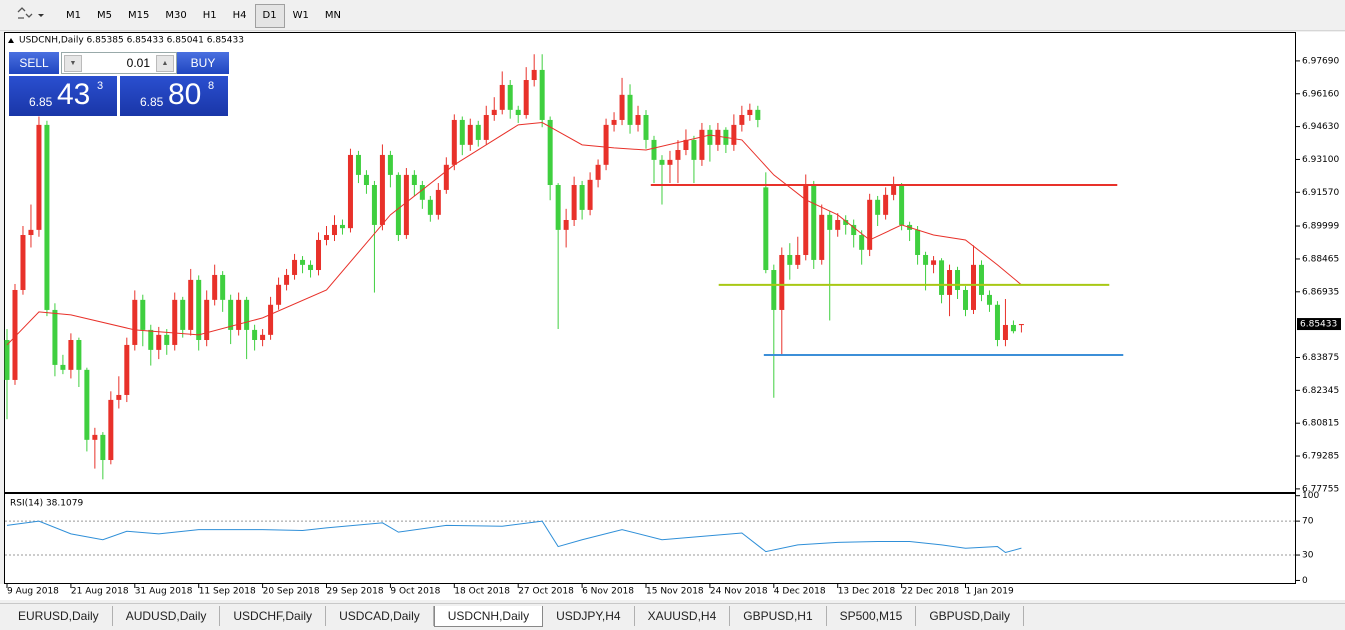 Image resolution: width=1345 pixels, height=630 pixels. Describe the element at coordinates (1305, 581) in the screenshot. I see `y-tick-label: 0` at that location.